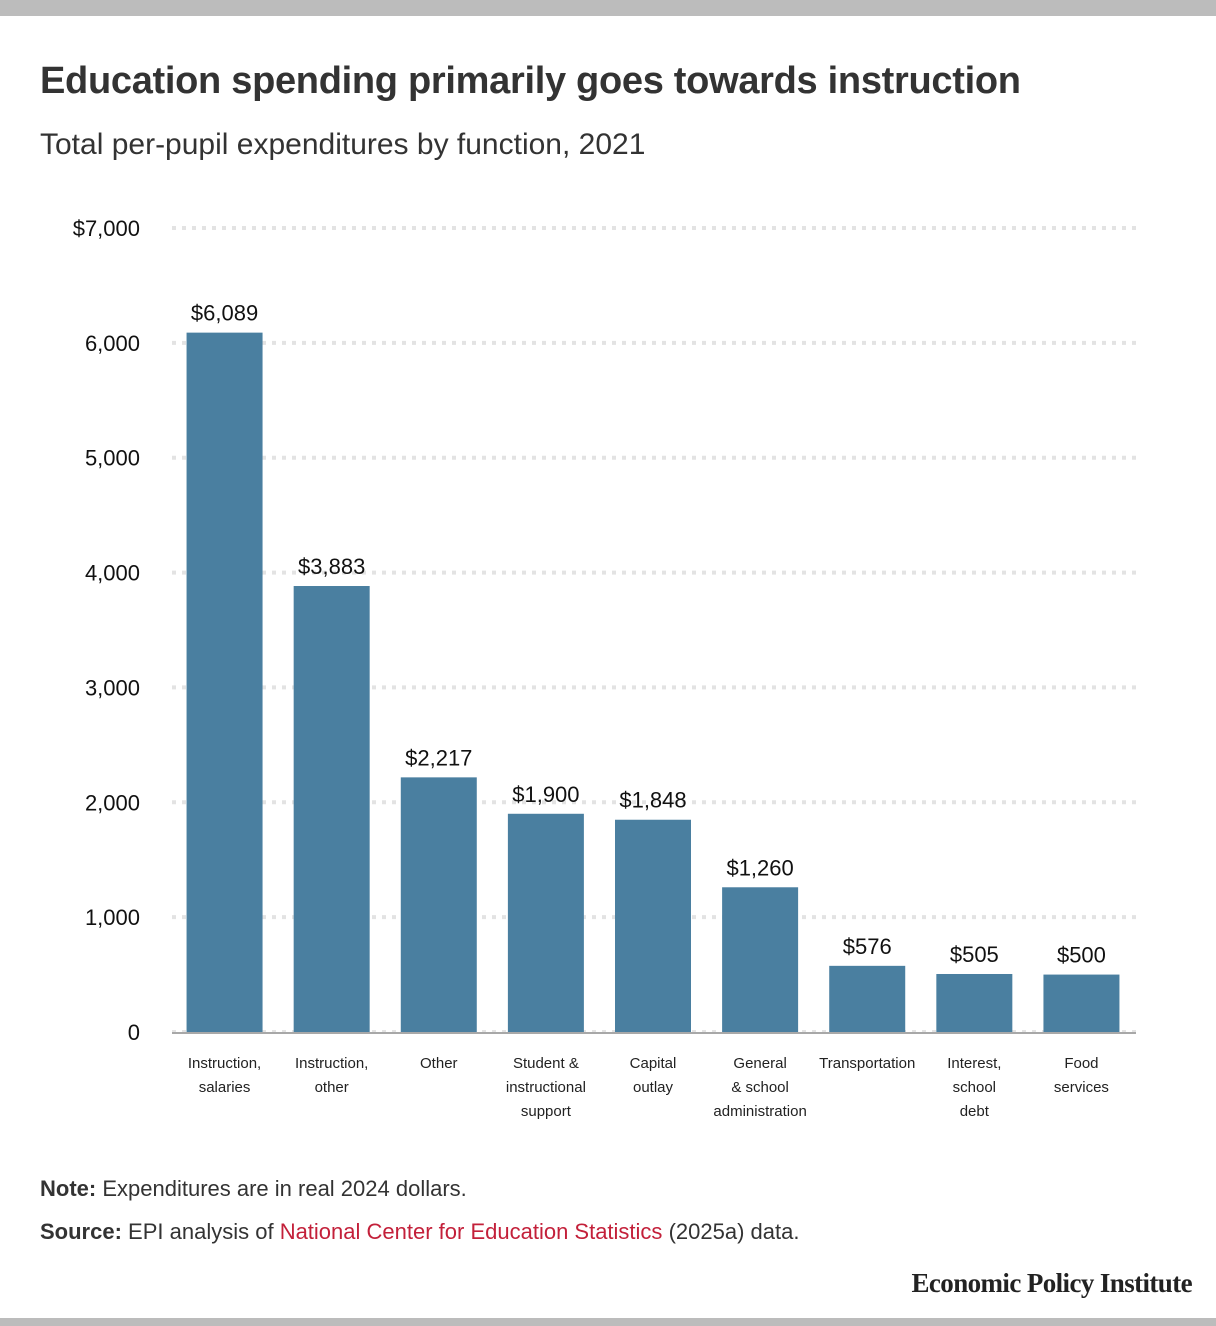 The image size is (1216, 1326). I want to click on note-label: Note:, so click(68, 1188).